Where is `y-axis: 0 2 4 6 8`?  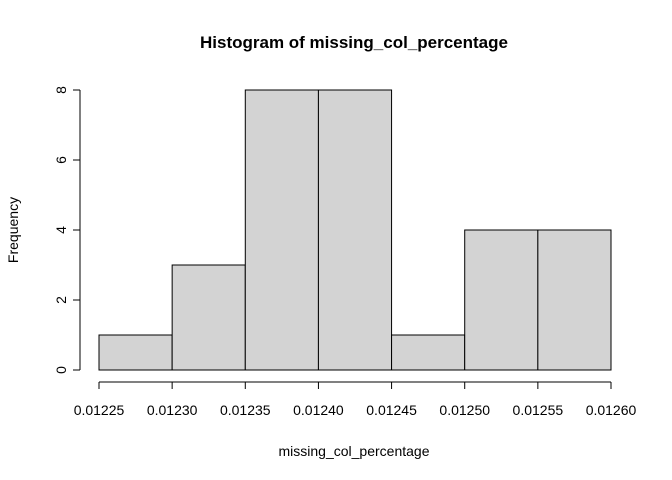 y-axis: 0 2 4 6 8 is located at coordinates (67, 230).